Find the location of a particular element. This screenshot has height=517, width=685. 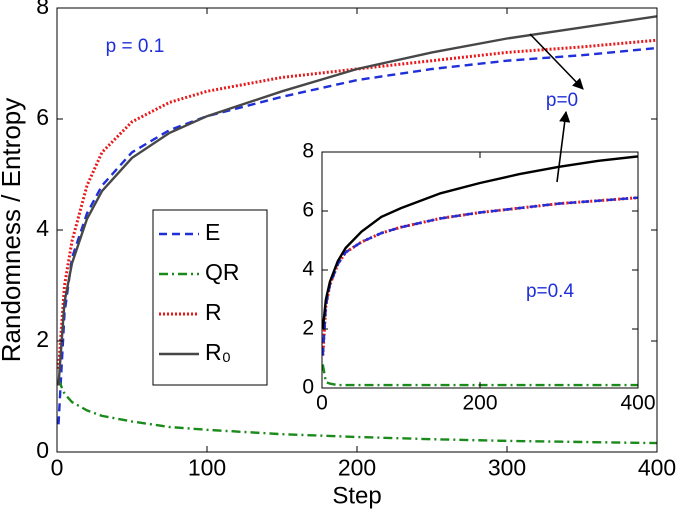

legend: E QR R R₀ is located at coordinates (210, 297).